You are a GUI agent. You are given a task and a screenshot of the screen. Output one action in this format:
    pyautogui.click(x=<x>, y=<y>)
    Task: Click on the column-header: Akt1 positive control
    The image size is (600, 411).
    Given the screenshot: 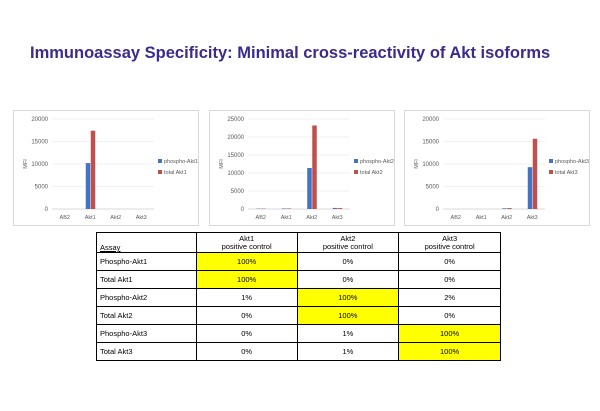 What is the action you would take?
    pyautogui.click(x=246, y=242)
    